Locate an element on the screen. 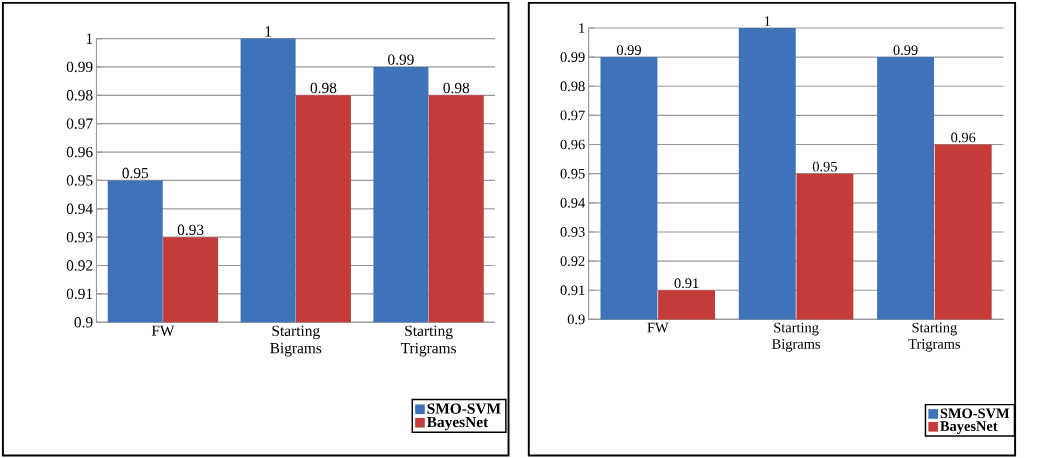 The width and height of the screenshot is (1055, 458). data-label: 0.96 is located at coordinates (963, 137).